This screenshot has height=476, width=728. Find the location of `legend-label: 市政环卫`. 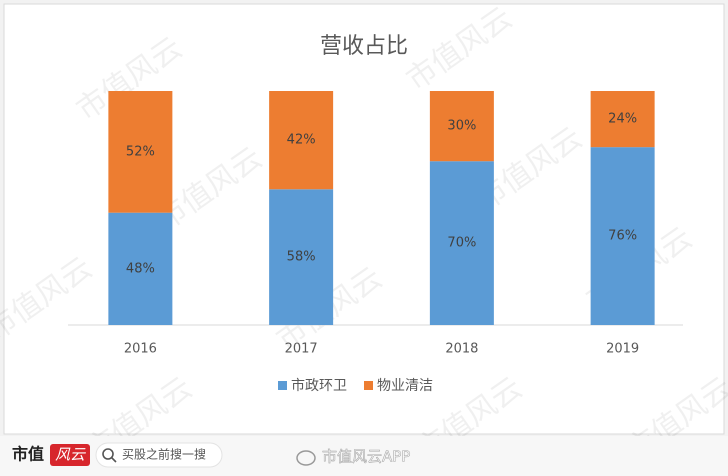

legend-label: 市政环卫 is located at coordinates (319, 385).